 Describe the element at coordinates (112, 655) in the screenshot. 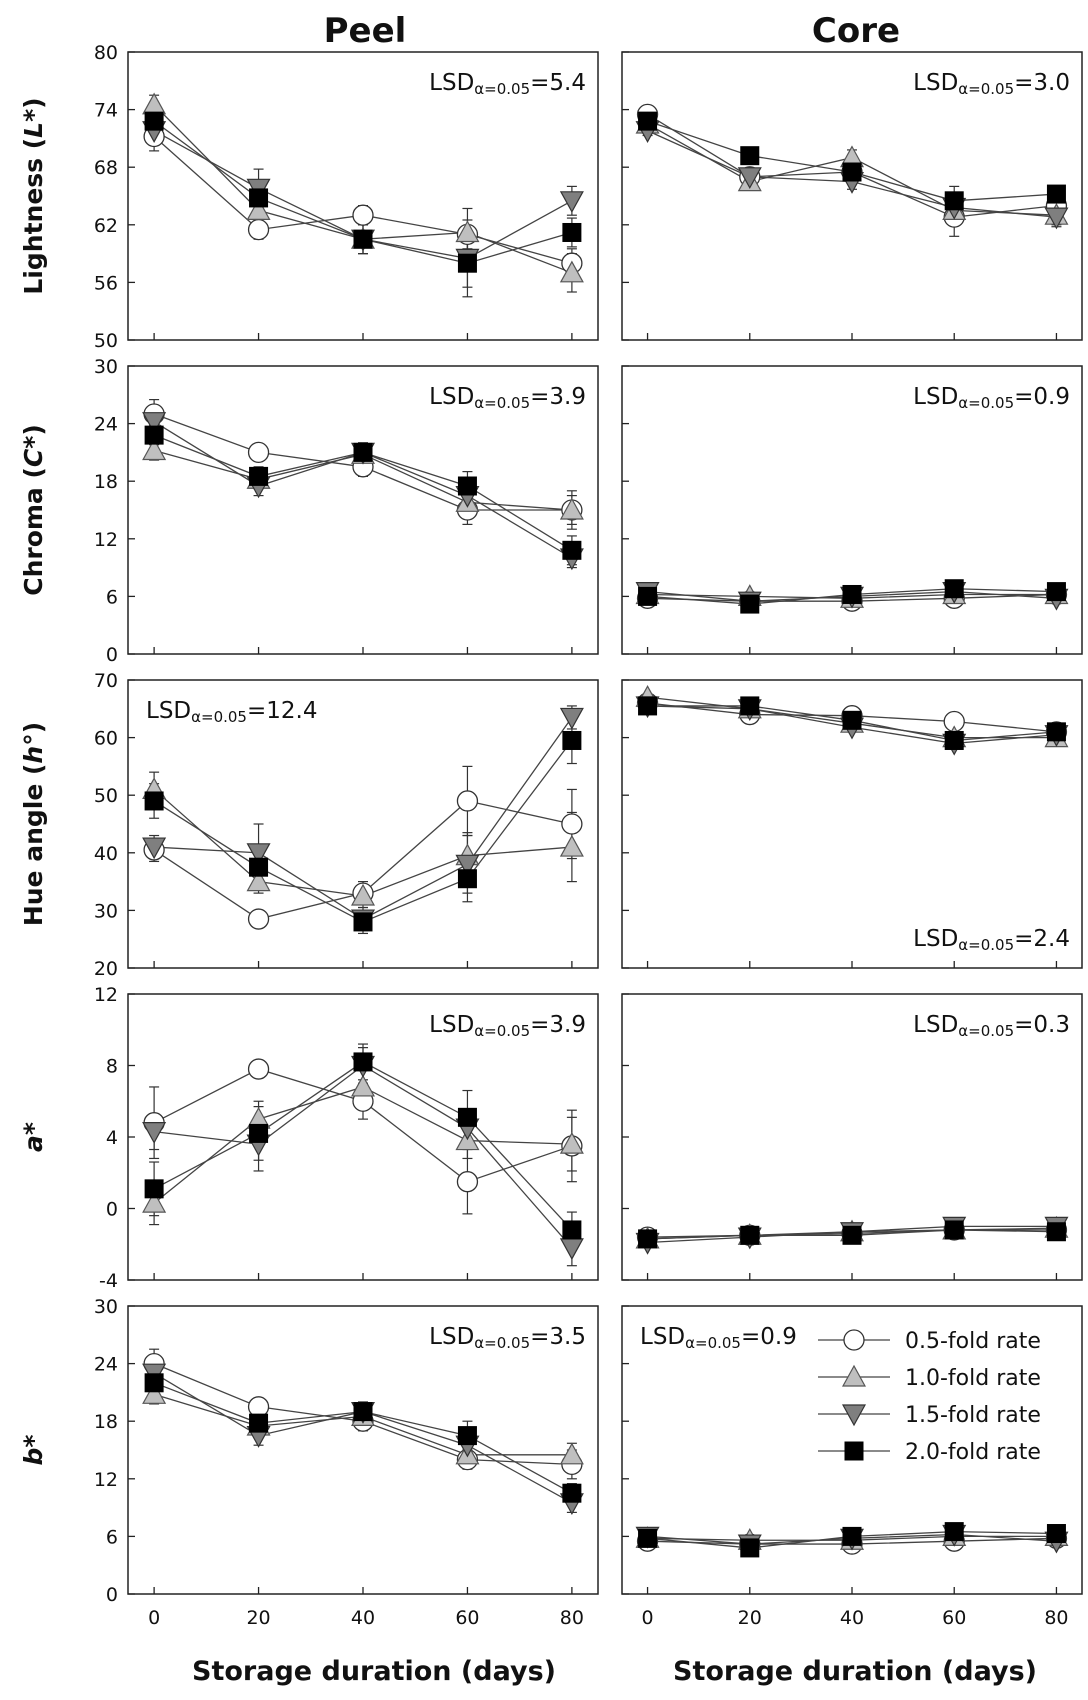

I see `y-tick-label-1-0: 0` at that location.